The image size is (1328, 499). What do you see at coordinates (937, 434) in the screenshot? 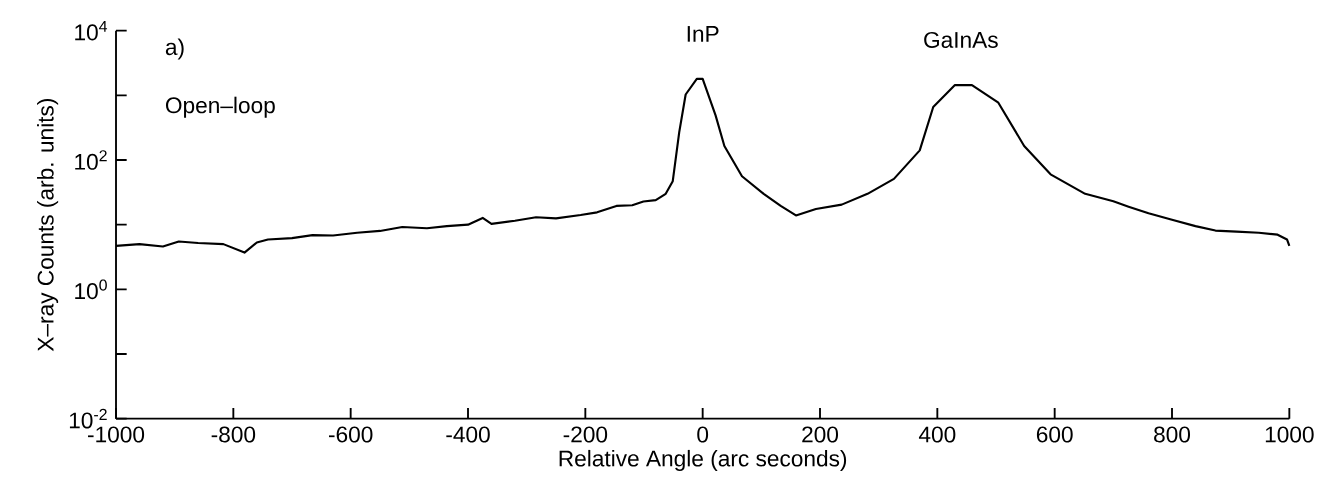
I see `x-tick-label: 400` at bounding box center [937, 434].